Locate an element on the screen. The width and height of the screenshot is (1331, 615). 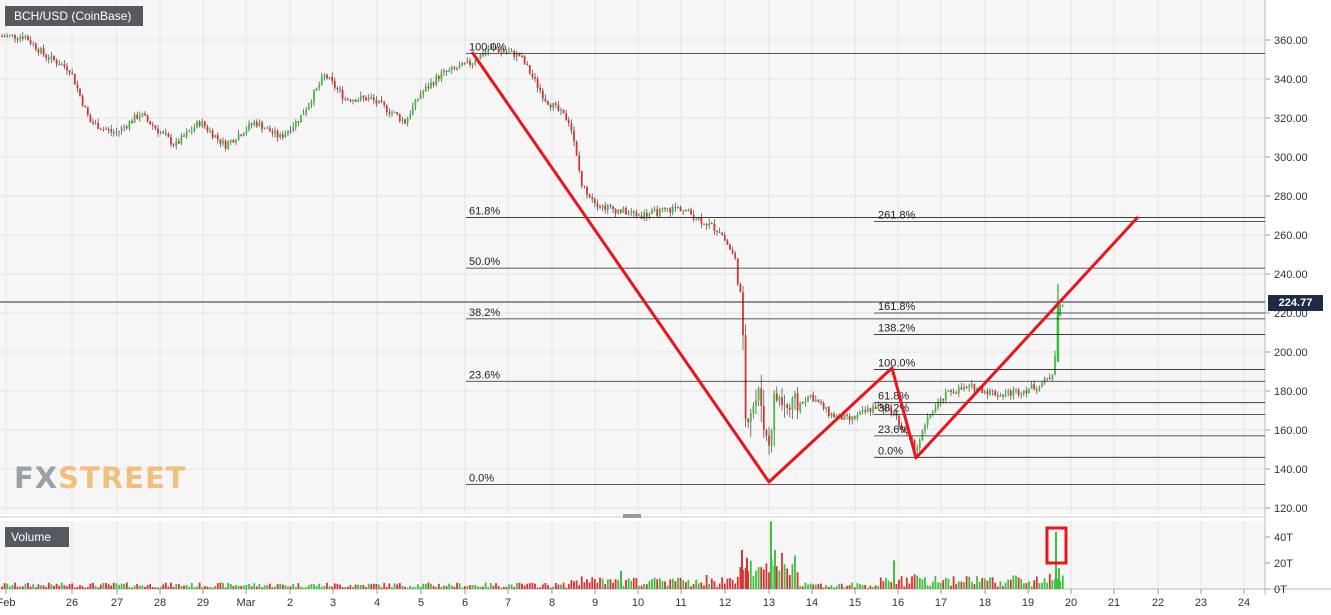
x-tick-label: 15 is located at coordinates (855, 603).